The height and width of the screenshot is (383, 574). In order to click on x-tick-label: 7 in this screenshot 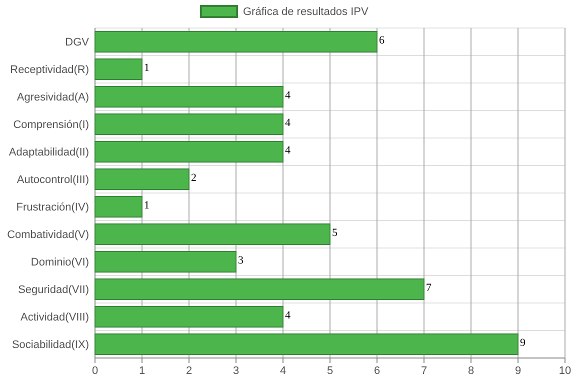, I will do `click(424, 371)`.